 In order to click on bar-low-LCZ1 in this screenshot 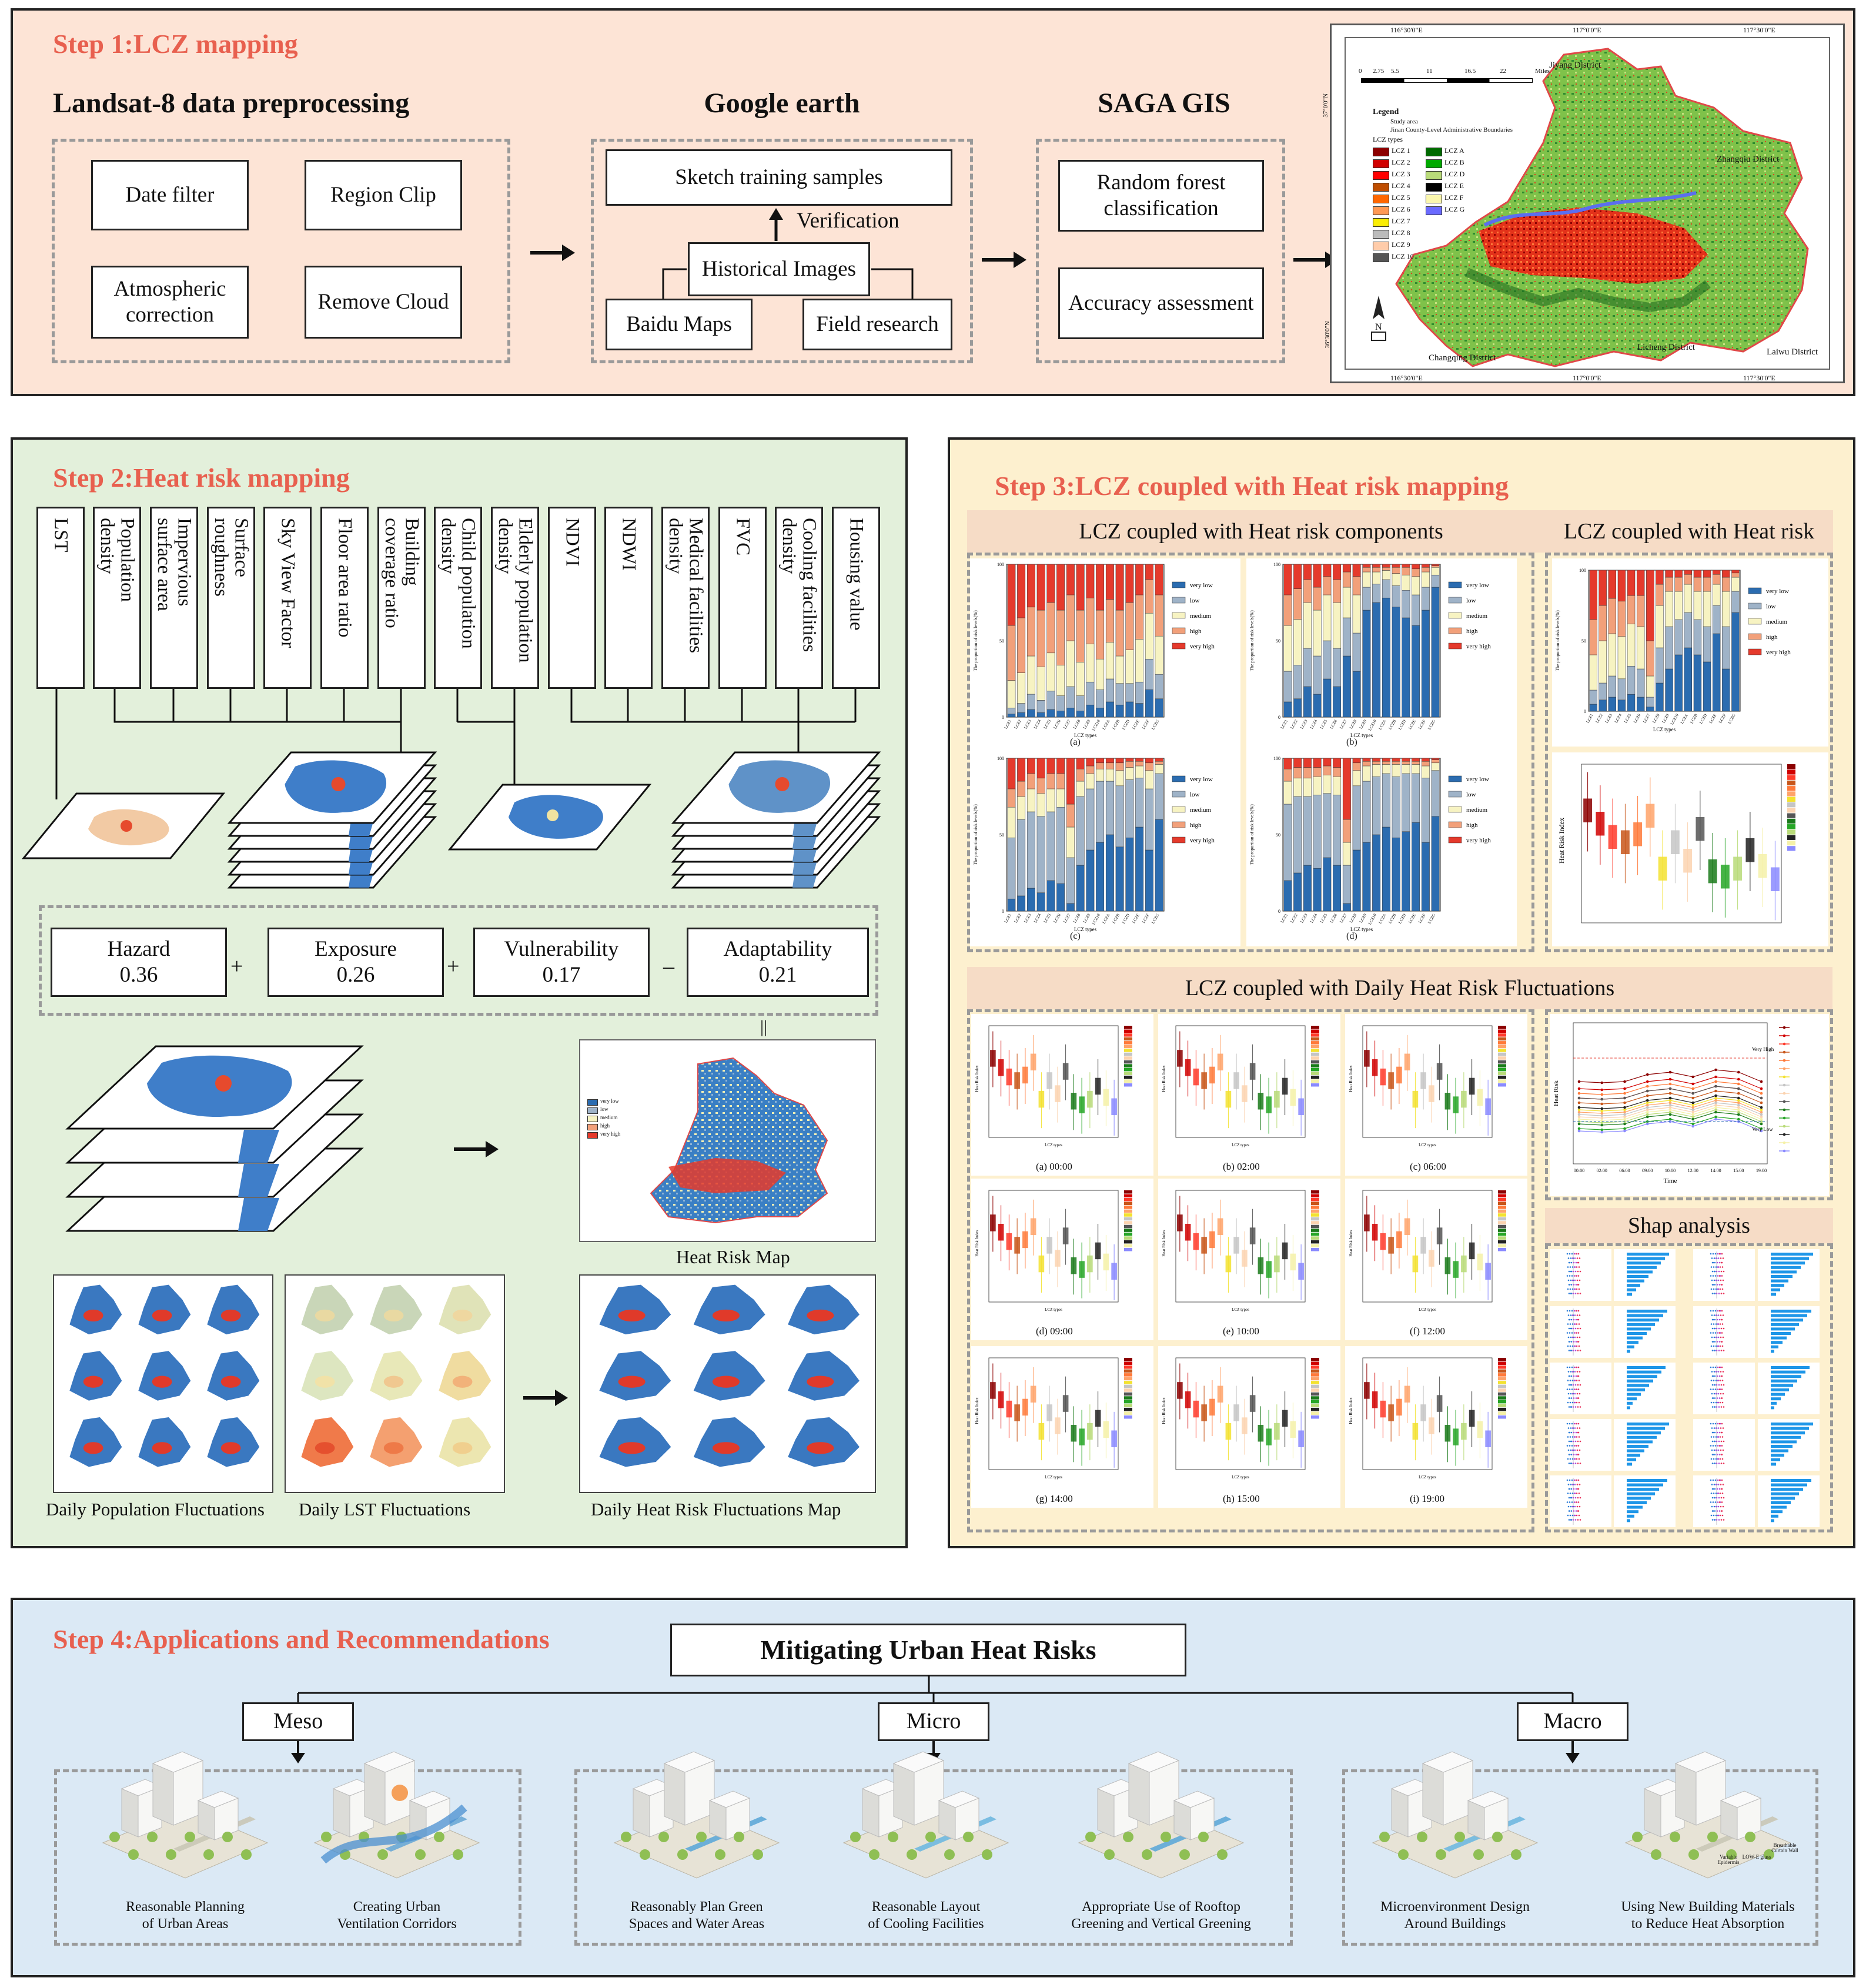, I will do `click(1287, 686)`.